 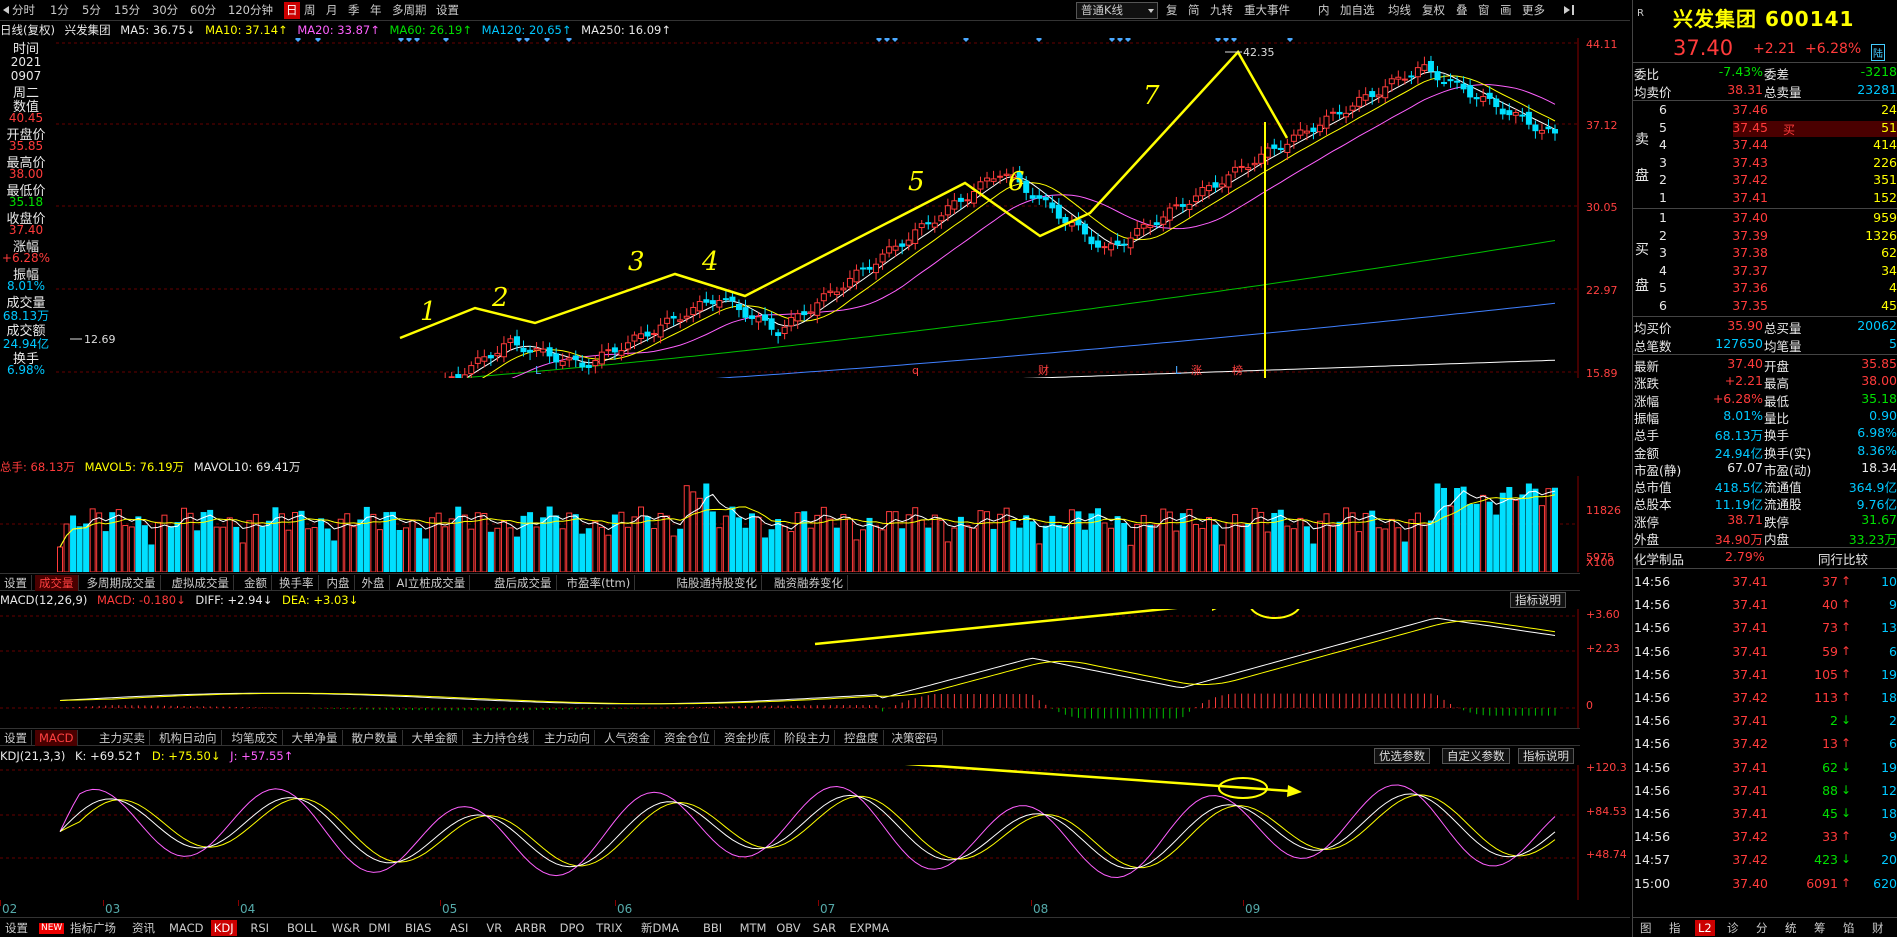 I want to click on bottom-indicator-16: 新DMA, so click(x=660, y=928).